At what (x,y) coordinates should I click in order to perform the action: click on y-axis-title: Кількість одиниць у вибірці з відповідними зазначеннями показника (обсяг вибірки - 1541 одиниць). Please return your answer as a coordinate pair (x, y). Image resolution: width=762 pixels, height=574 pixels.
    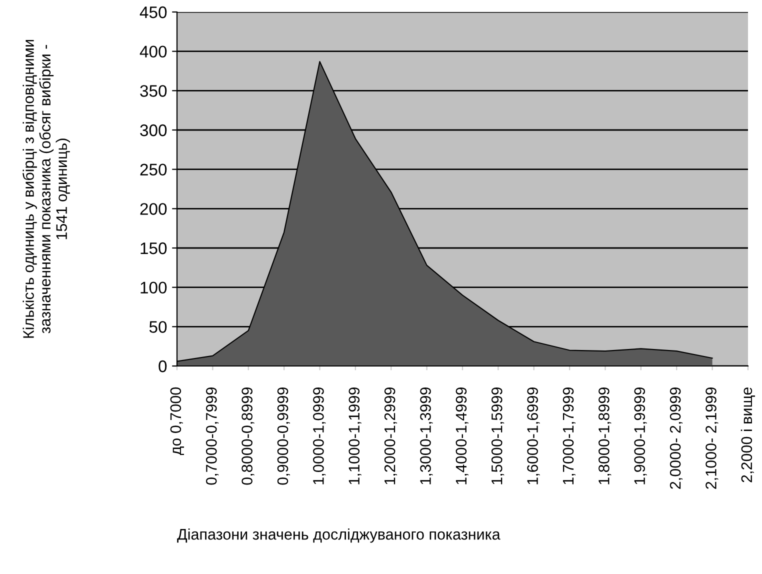
    Looking at the image, I should click on (46, 189).